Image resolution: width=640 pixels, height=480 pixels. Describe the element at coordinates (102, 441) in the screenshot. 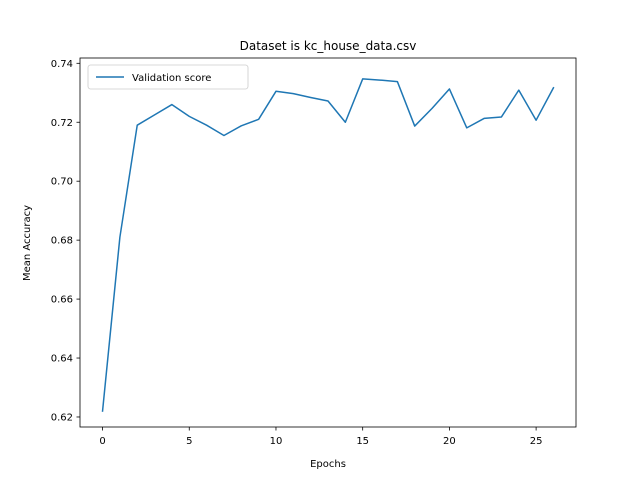

I see `x-tick-label: 0` at that location.